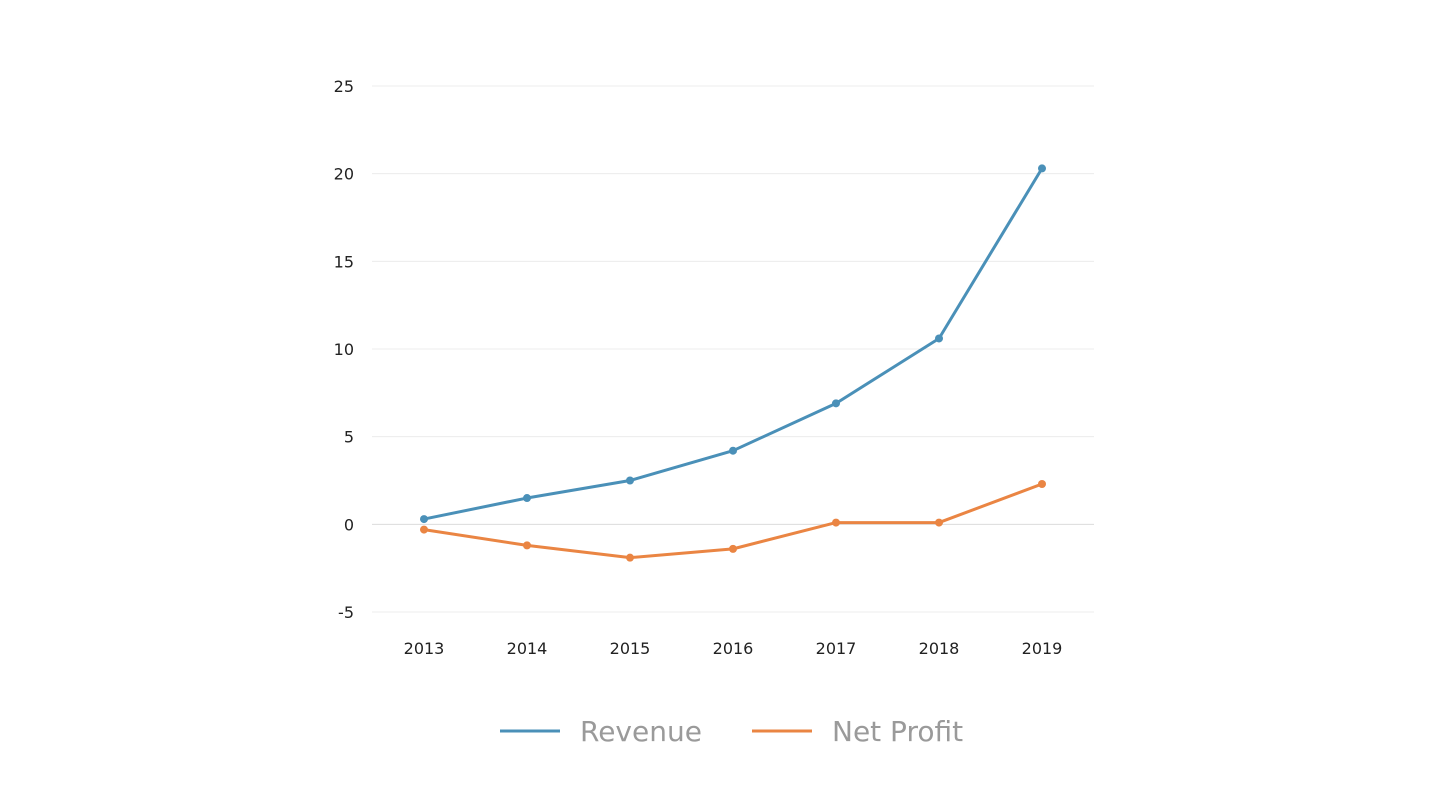  Describe the element at coordinates (527, 648) in the screenshot. I see `x-tick-label: 2014` at that location.